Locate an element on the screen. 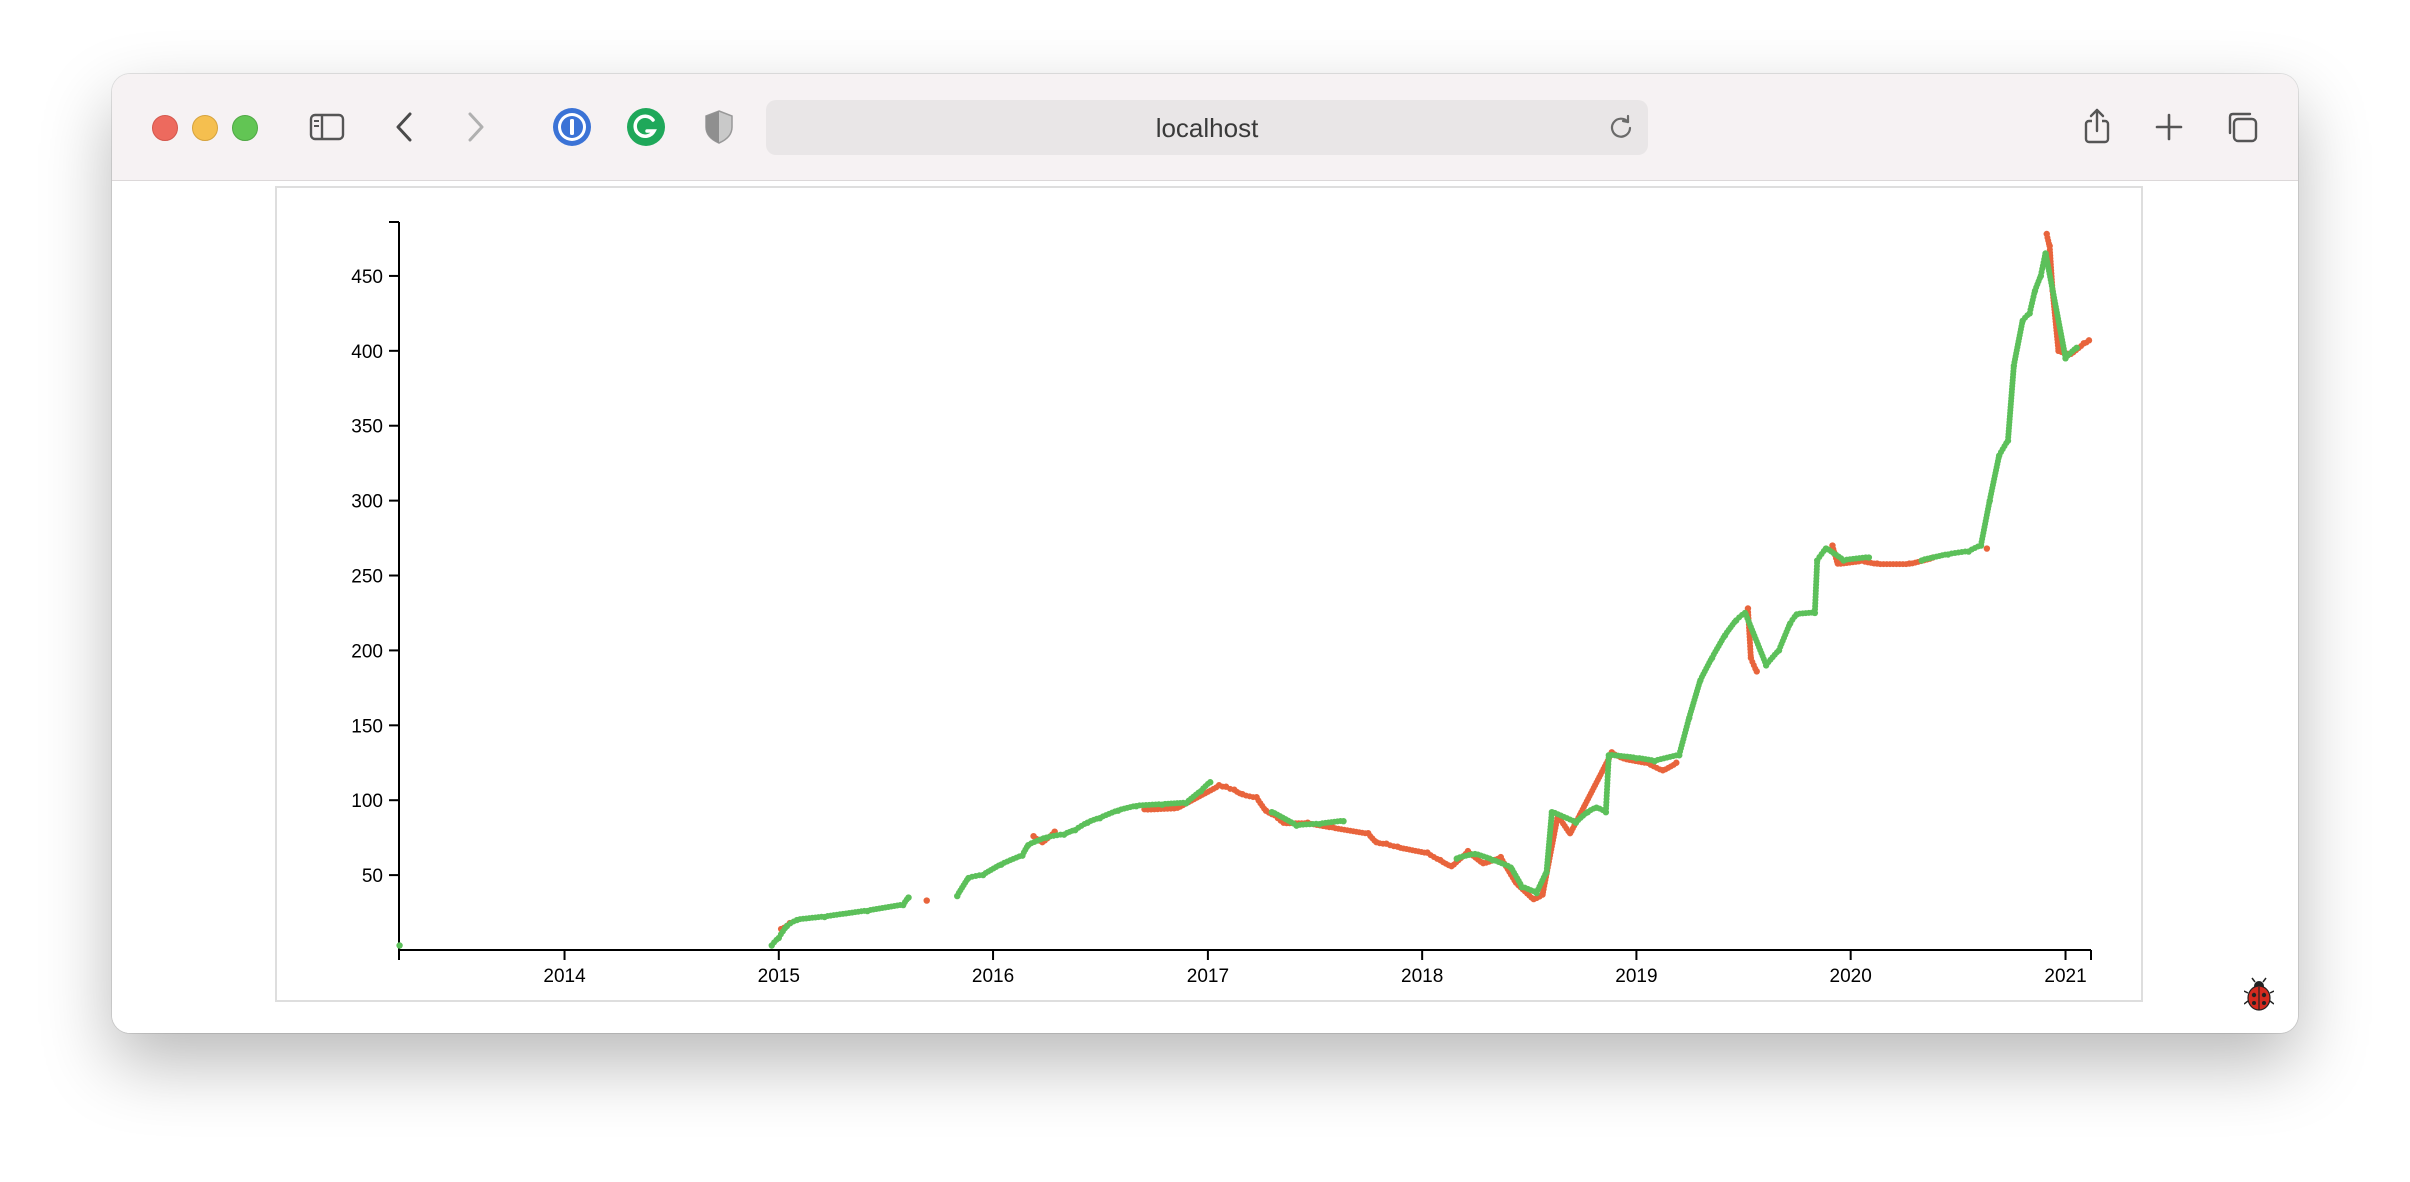 The image size is (2410, 1182). x-tick-label: 2014 is located at coordinates (564, 976).